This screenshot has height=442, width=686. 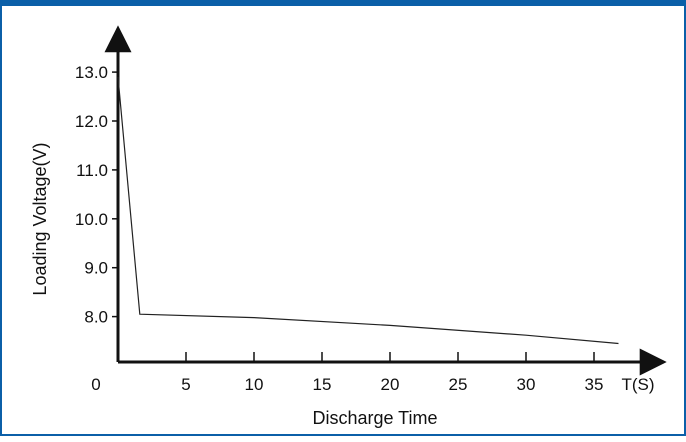 I want to click on x-tick-label: 15, so click(x=322, y=384).